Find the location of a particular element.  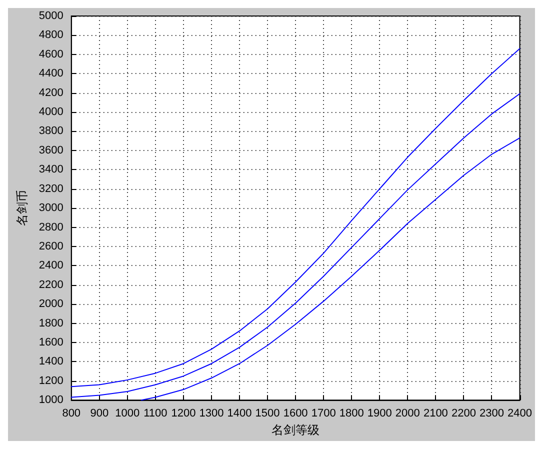

x-tick-label: 1200 is located at coordinates (183, 414).